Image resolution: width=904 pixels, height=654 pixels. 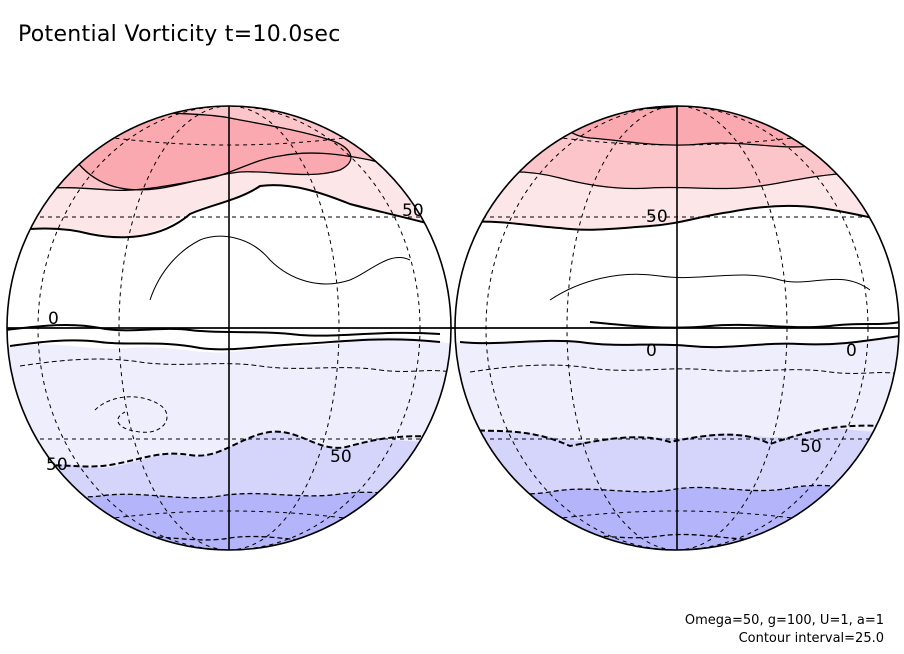 I want to click on contour-interval-note: Contour interval=25.0, so click(x=811, y=638).